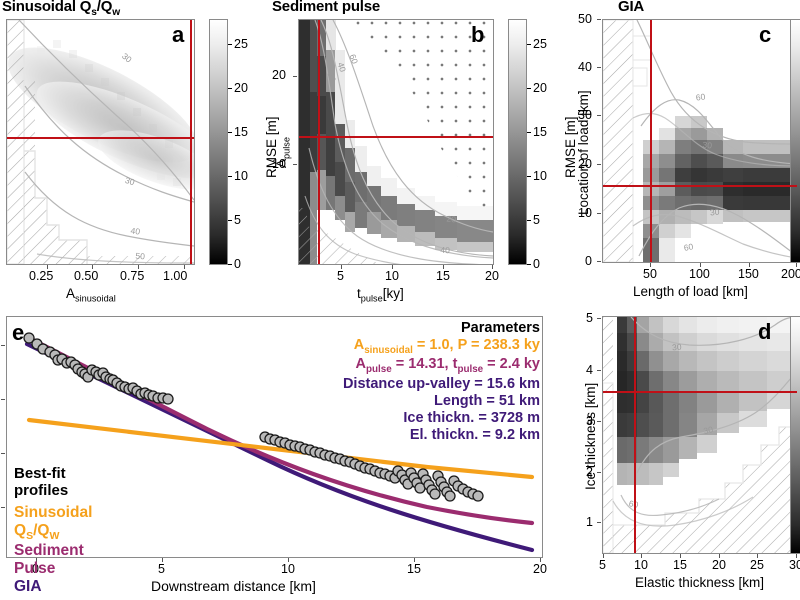 The image size is (800, 600). Describe the element at coordinates (288, 569) in the screenshot. I see `panel-e-xtick-2: 10` at that location.